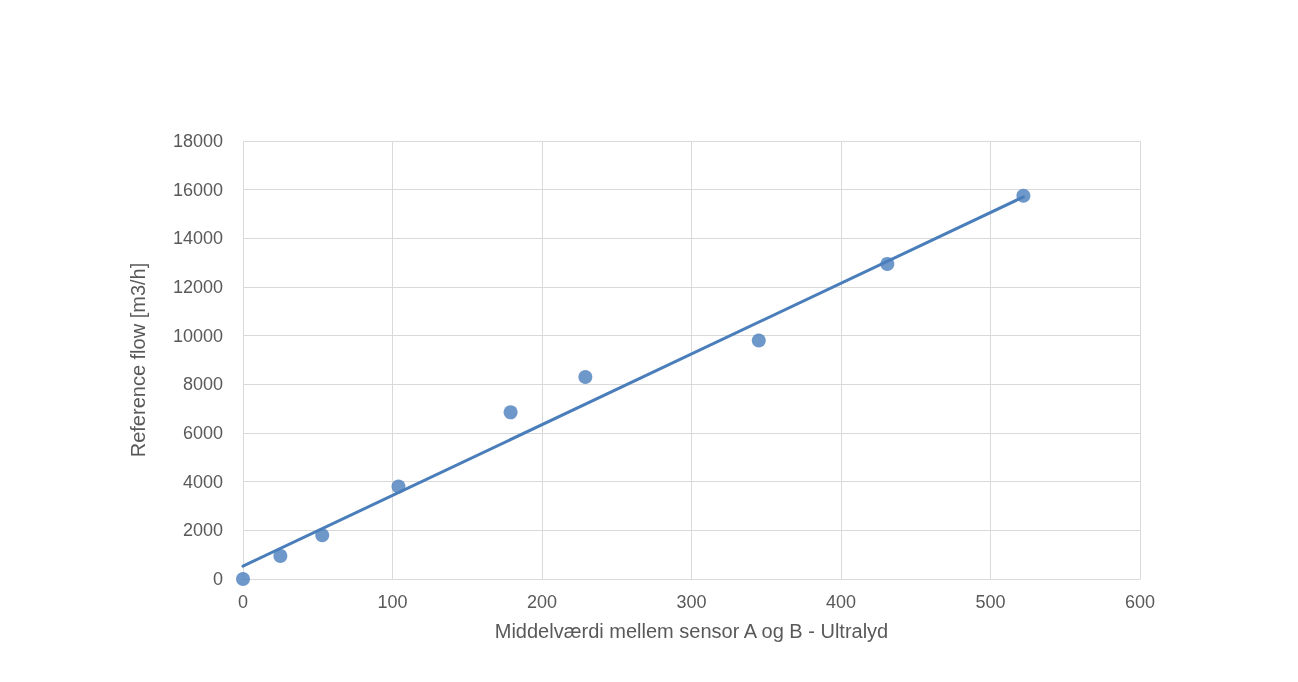 Image resolution: width=1298 pixels, height=682 pixels. Describe the element at coordinates (202, 433) in the screenshot. I see `y-tick-label: 6000` at that location.